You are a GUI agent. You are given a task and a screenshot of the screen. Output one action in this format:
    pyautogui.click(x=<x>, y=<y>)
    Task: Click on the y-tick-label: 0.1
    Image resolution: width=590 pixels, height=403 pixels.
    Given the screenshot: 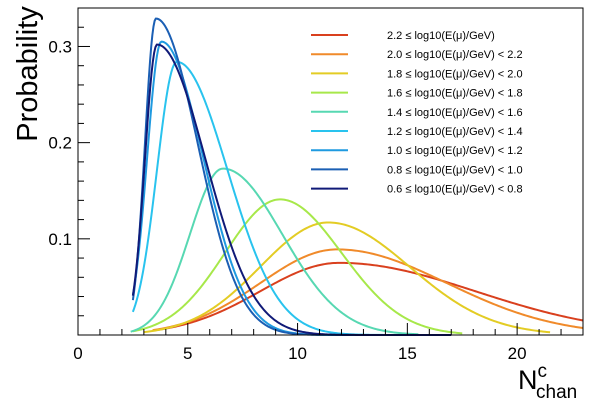 What is the action you would take?
    pyautogui.click(x=60, y=239)
    